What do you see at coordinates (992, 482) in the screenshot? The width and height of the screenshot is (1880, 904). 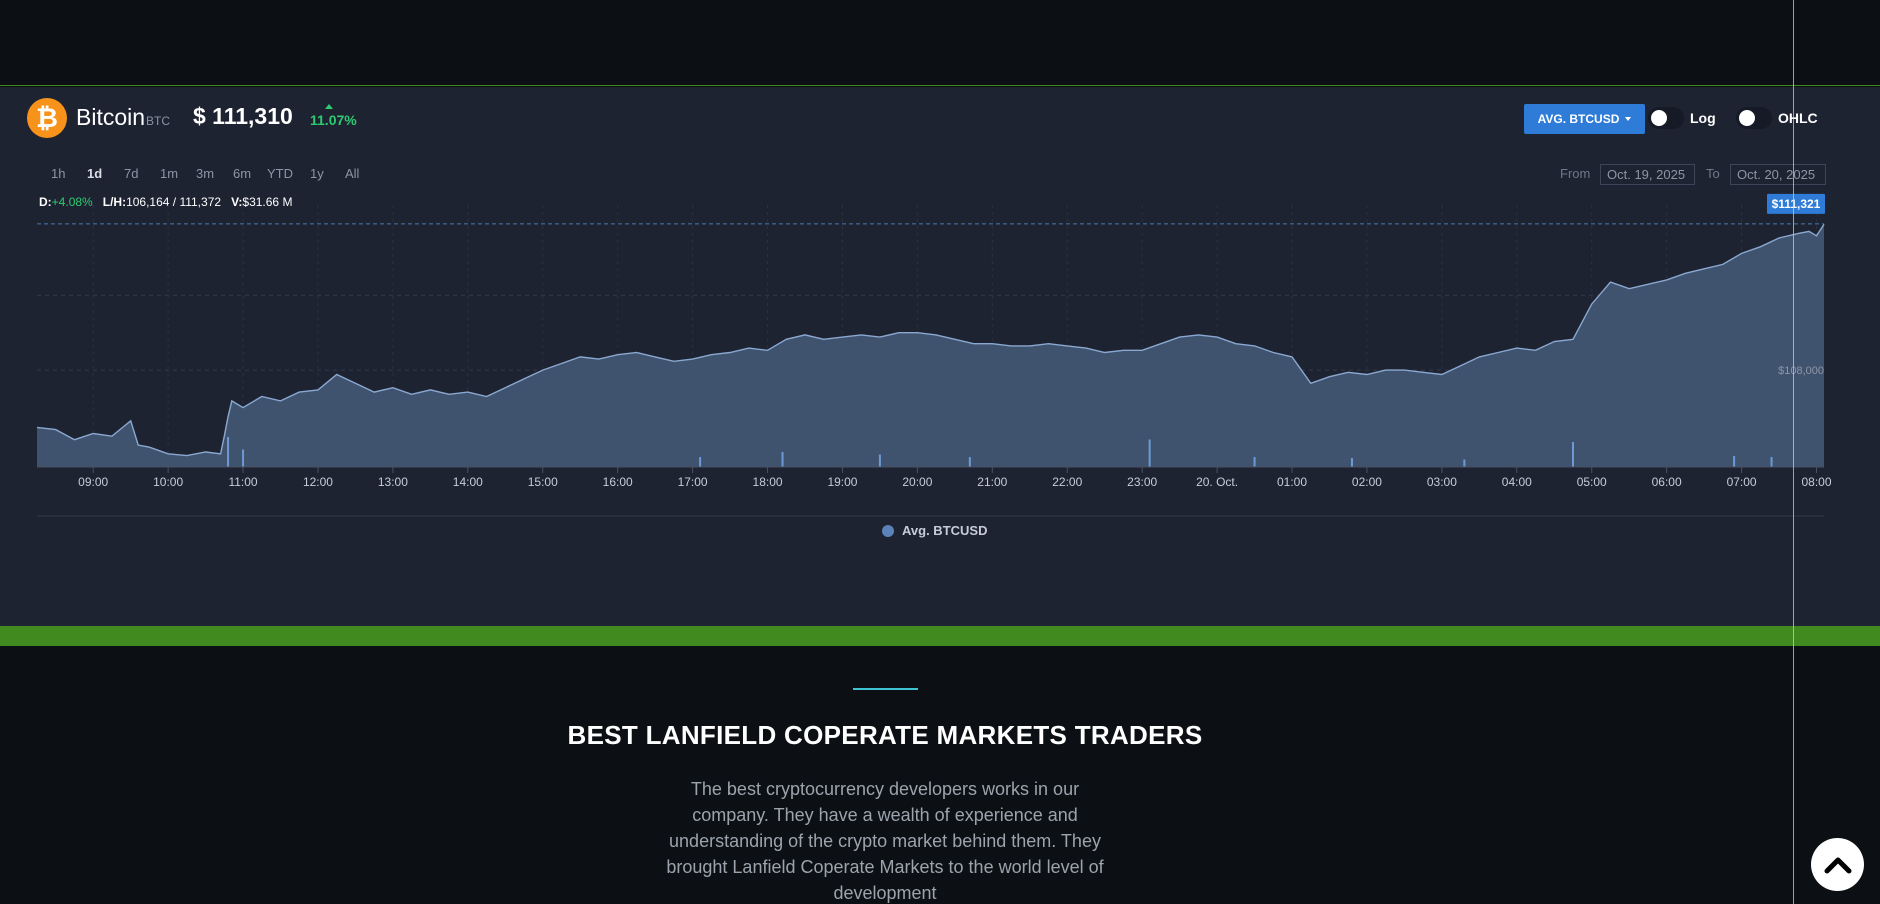 I see `x-tick-label: 21:00` at bounding box center [992, 482].